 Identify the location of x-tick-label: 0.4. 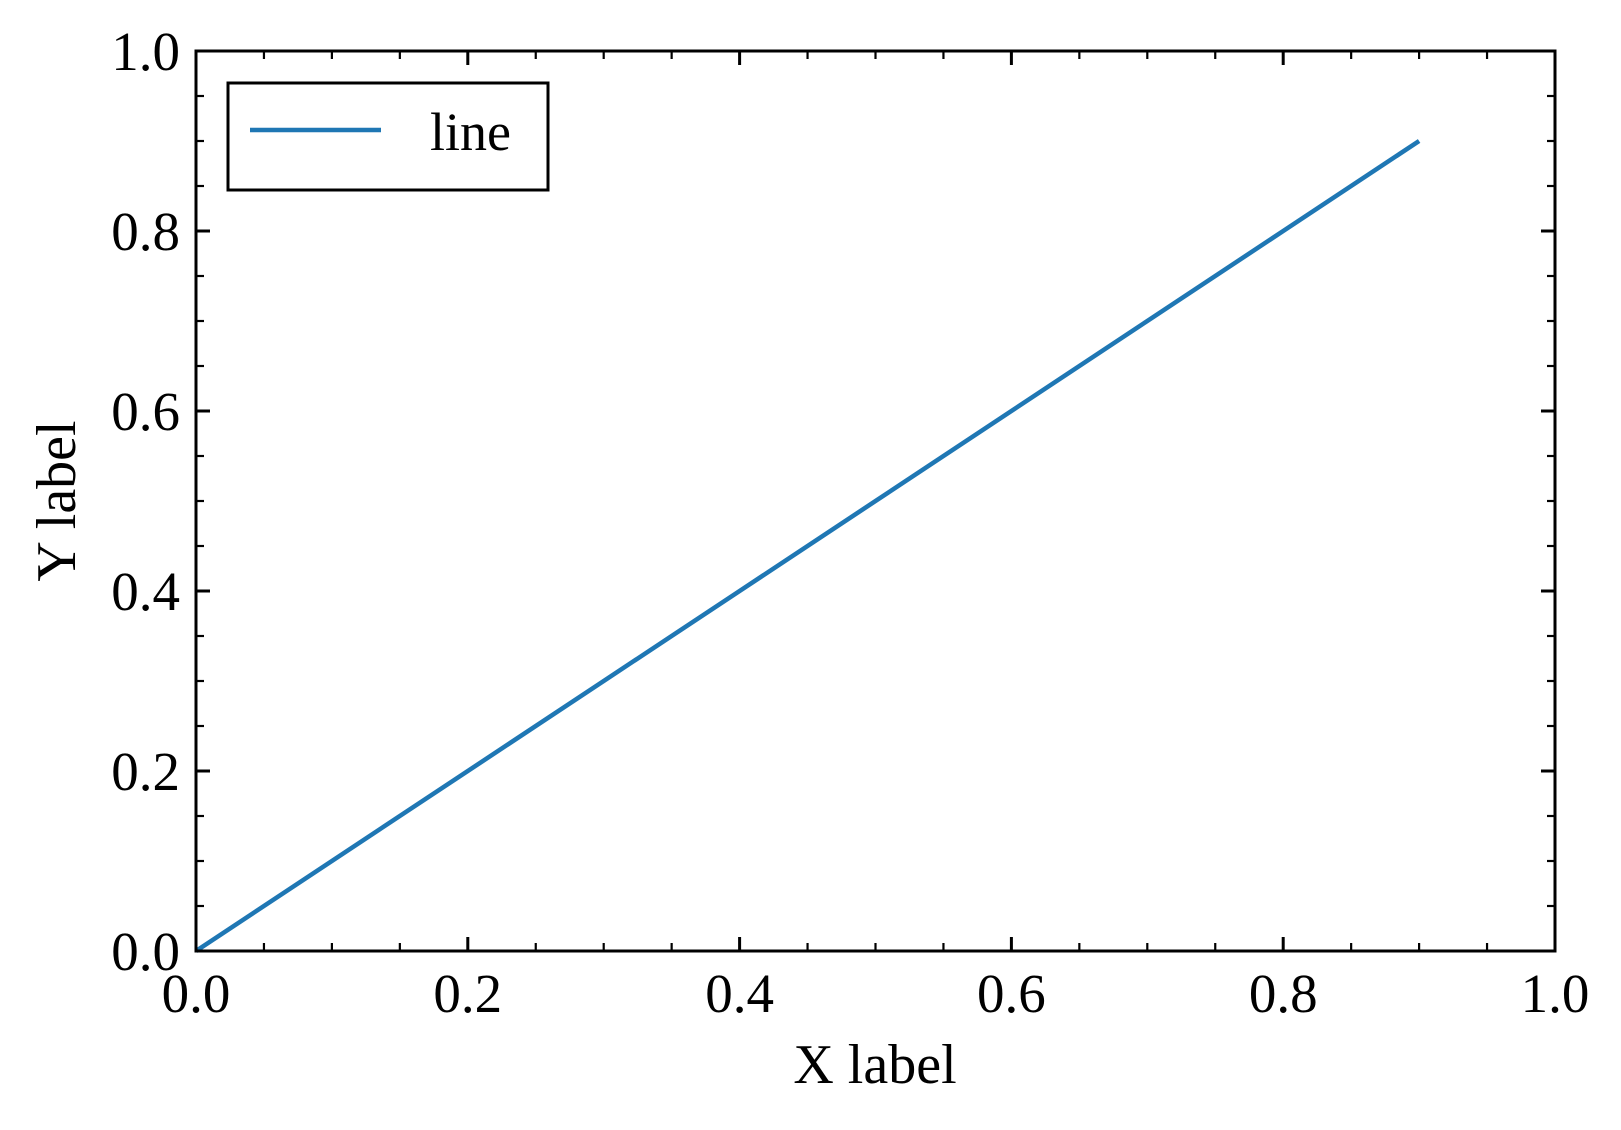
(739, 993).